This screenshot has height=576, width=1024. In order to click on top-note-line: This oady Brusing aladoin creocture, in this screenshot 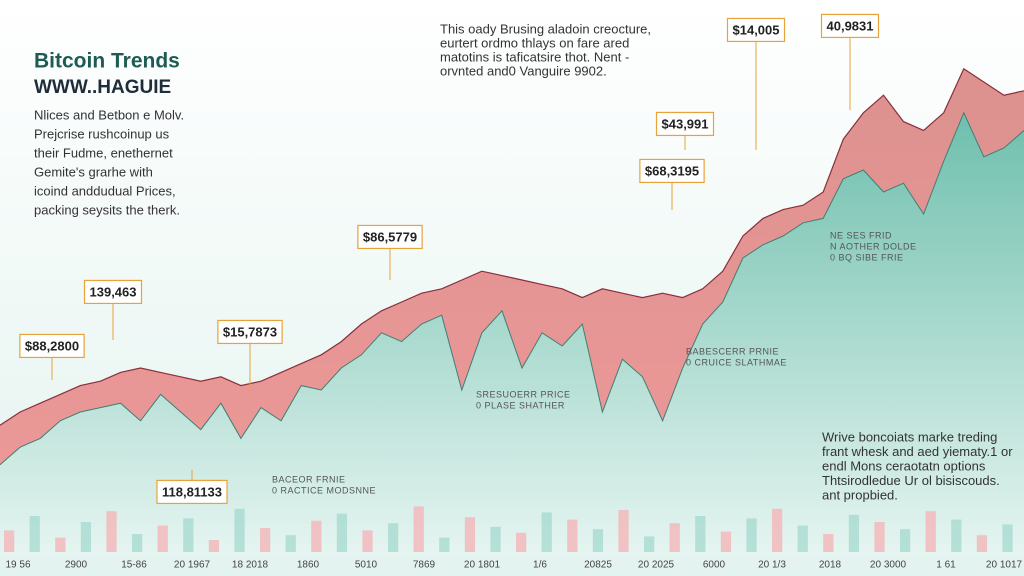, I will do `click(545, 28)`.